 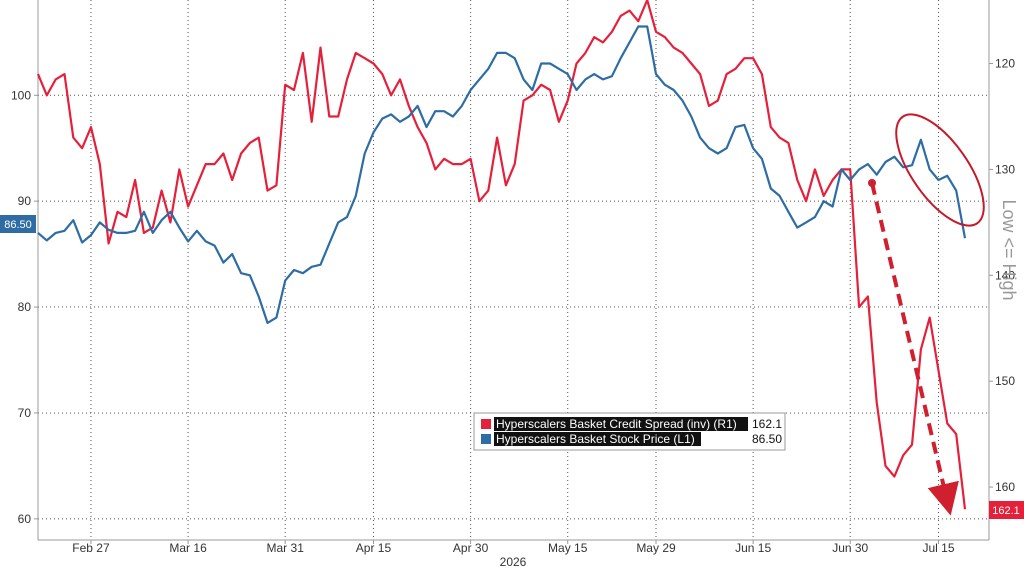 I want to click on left-value-tag: 86.50, so click(x=18, y=224).